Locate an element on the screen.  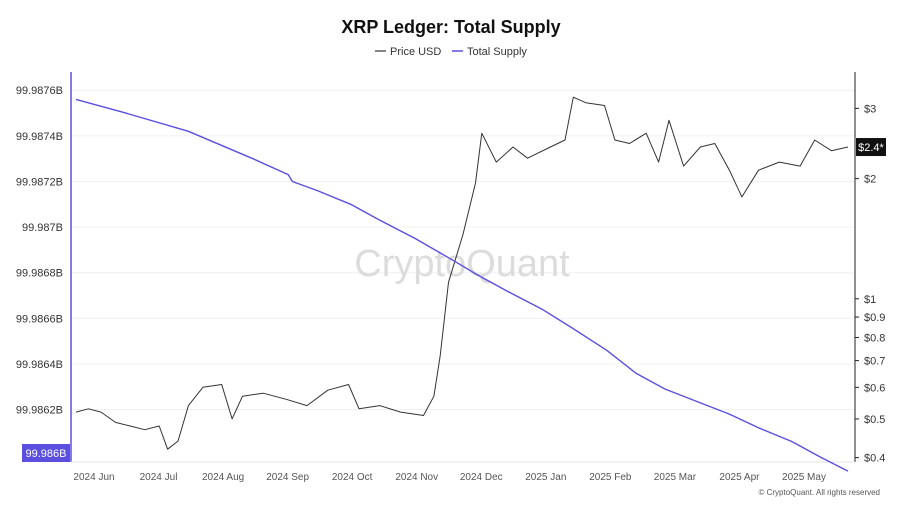
left-tick-label: 99.9864B is located at coordinates (39, 365).